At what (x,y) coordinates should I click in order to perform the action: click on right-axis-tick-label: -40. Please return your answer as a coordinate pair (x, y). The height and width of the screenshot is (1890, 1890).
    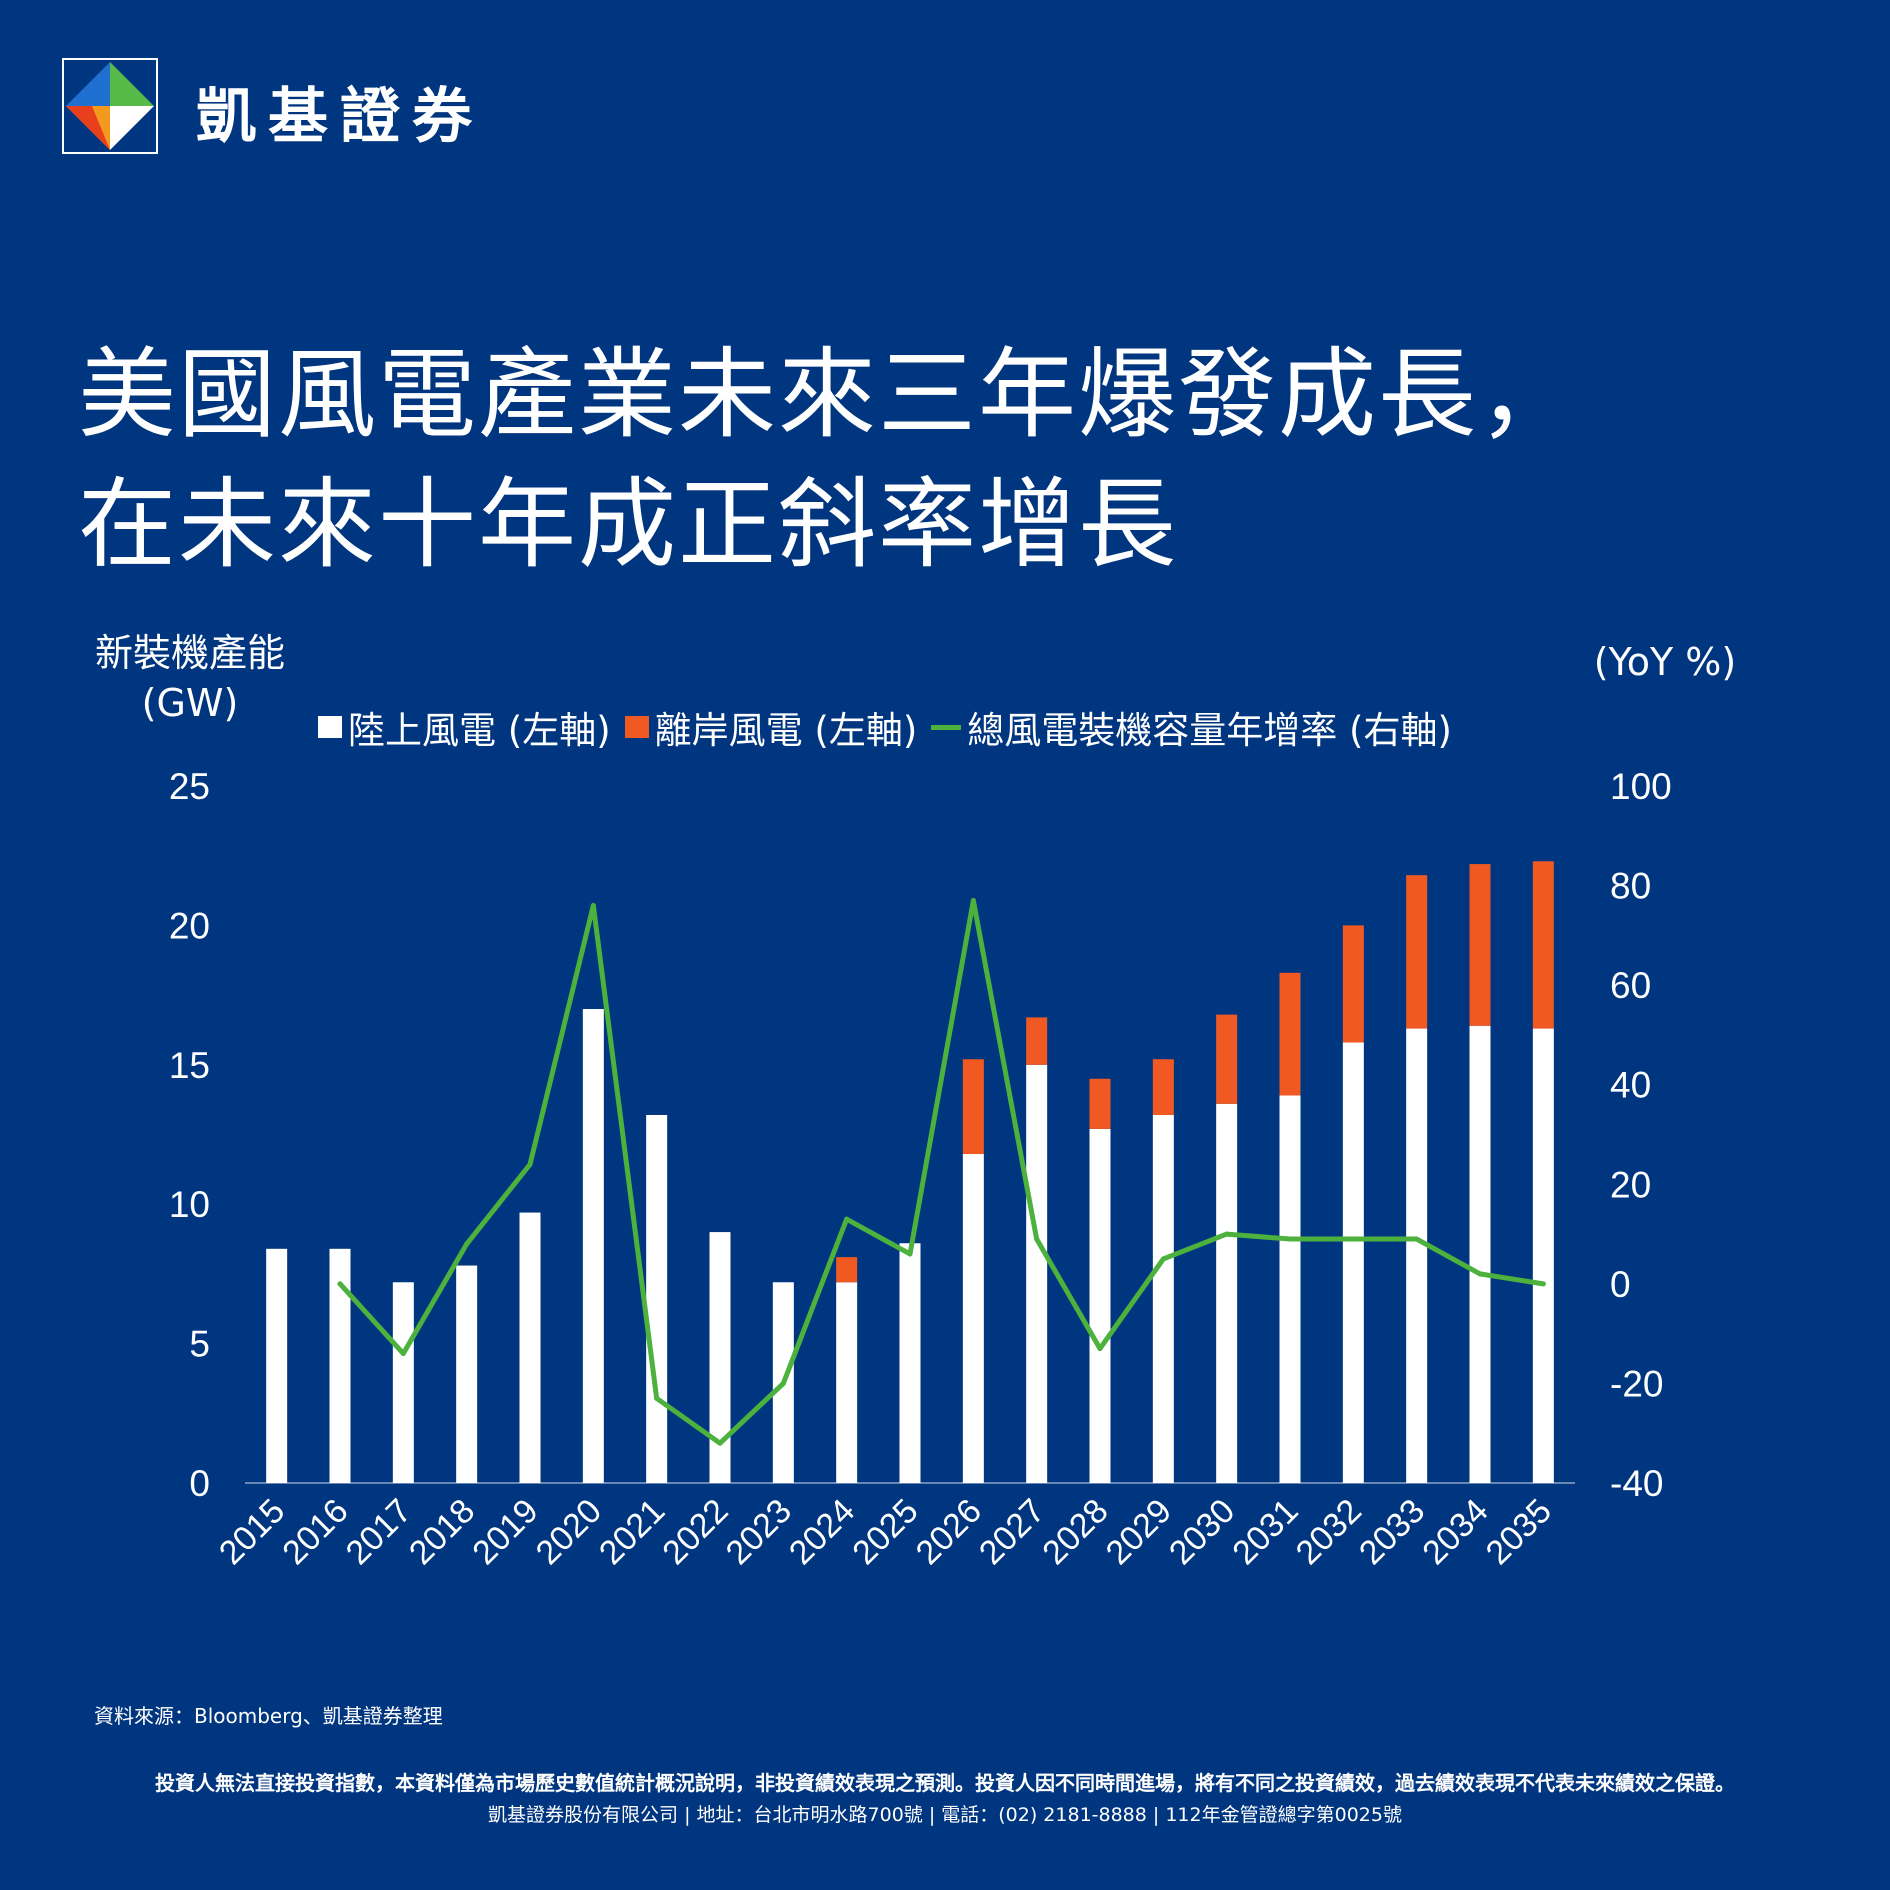
    Looking at the image, I should click on (1636, 1483).